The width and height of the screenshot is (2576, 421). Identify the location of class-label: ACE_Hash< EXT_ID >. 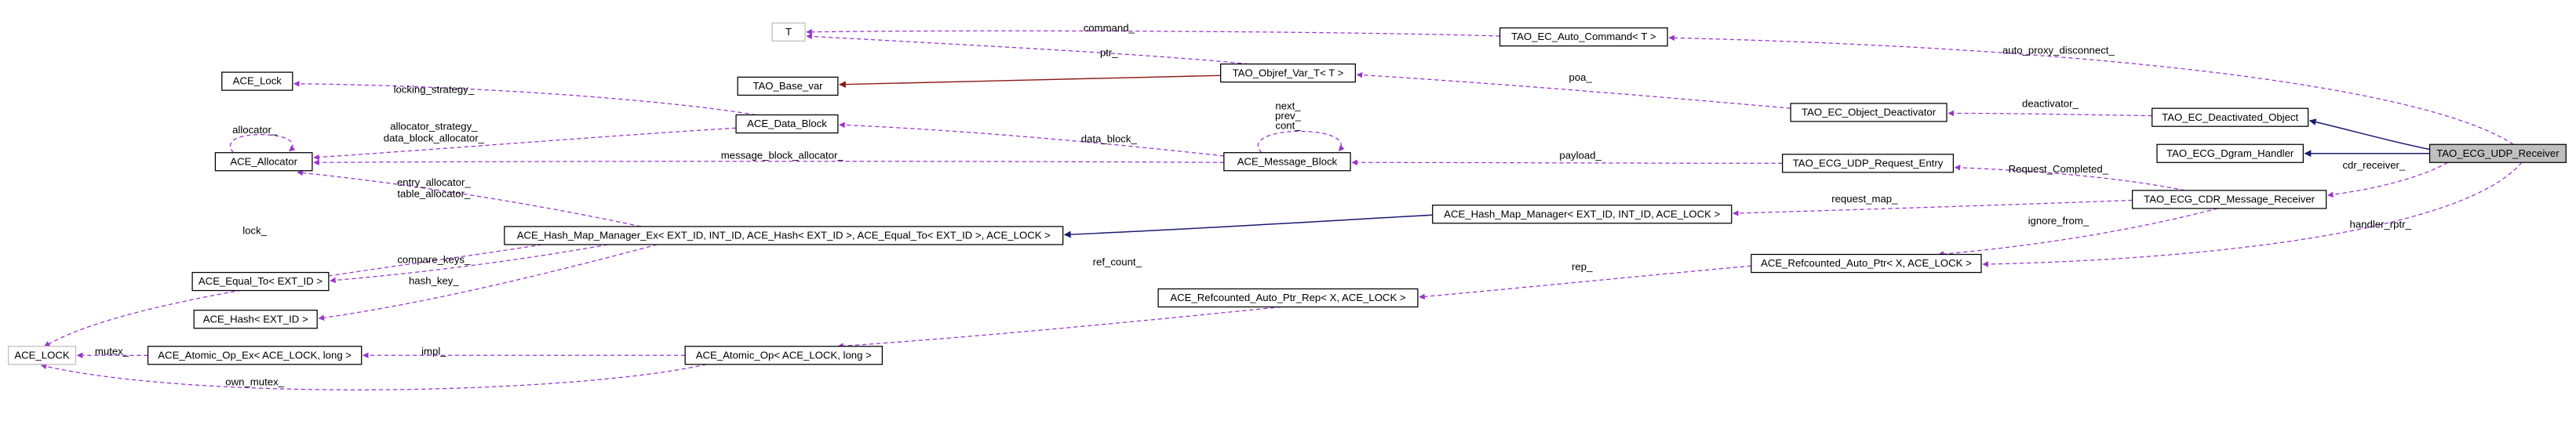
(255, 319).